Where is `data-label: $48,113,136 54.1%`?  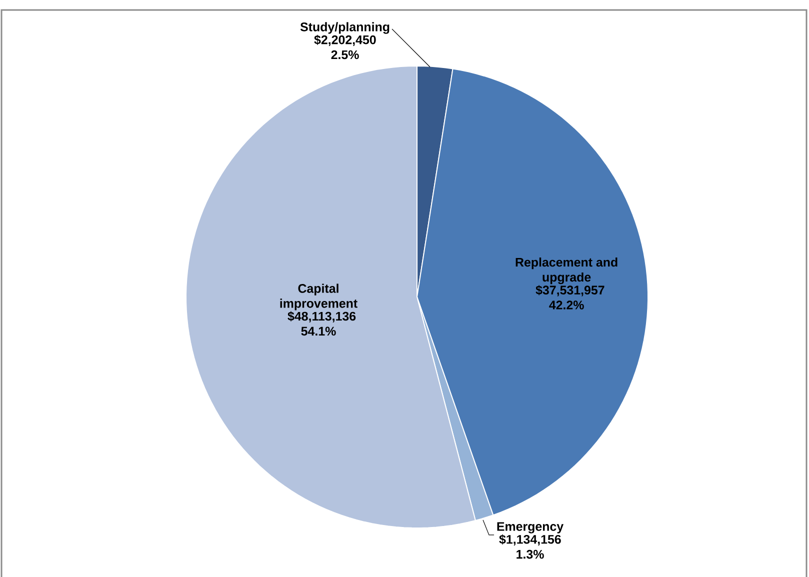 data-label: $48,113,136 54.1% is located at coordinates (322, 323).